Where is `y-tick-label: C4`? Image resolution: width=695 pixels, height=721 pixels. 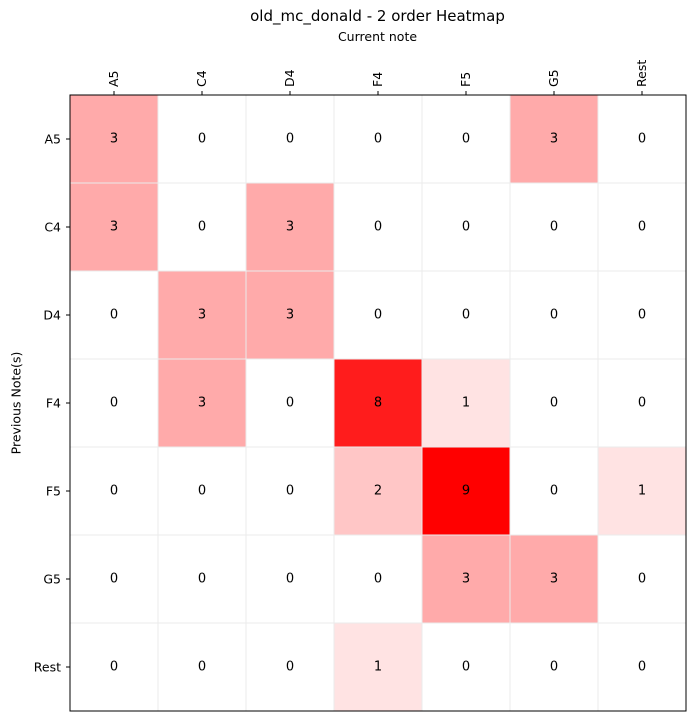 y-tick-label: C4 is located at coordinates (52, 227).